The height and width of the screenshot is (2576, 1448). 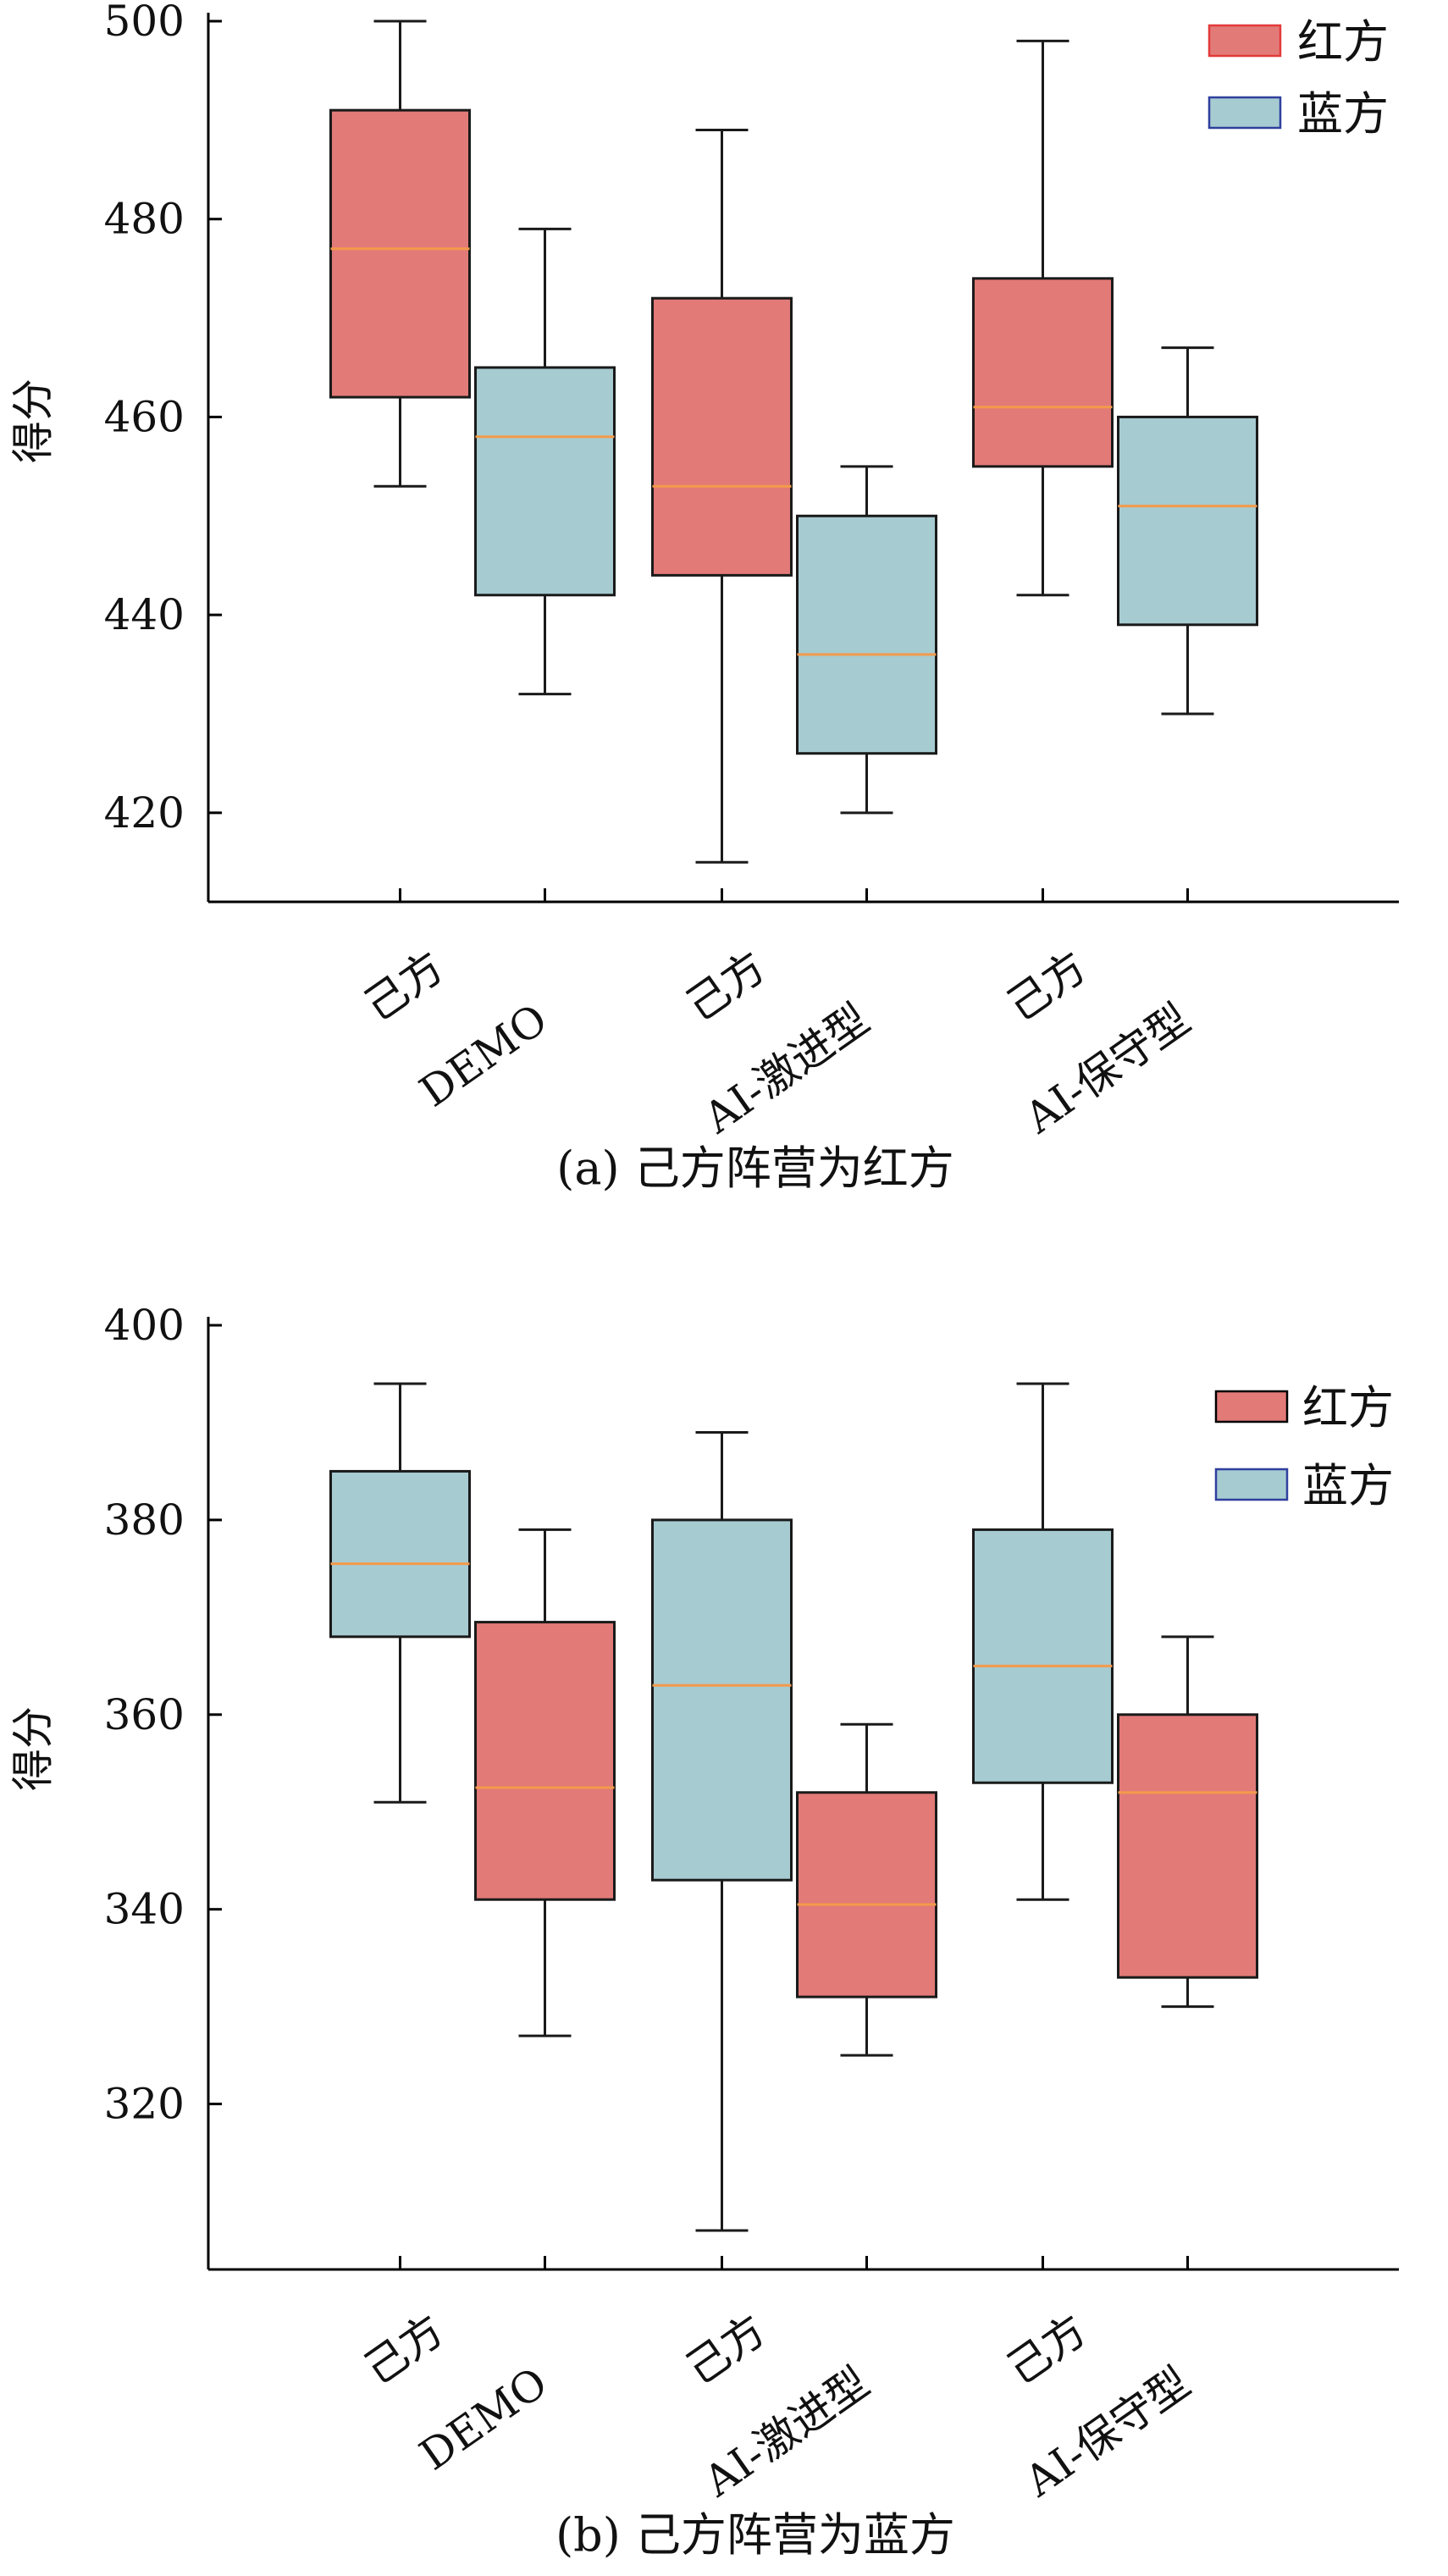 I want to click on y-tick-label: 320, so click(x=144, y=2105).